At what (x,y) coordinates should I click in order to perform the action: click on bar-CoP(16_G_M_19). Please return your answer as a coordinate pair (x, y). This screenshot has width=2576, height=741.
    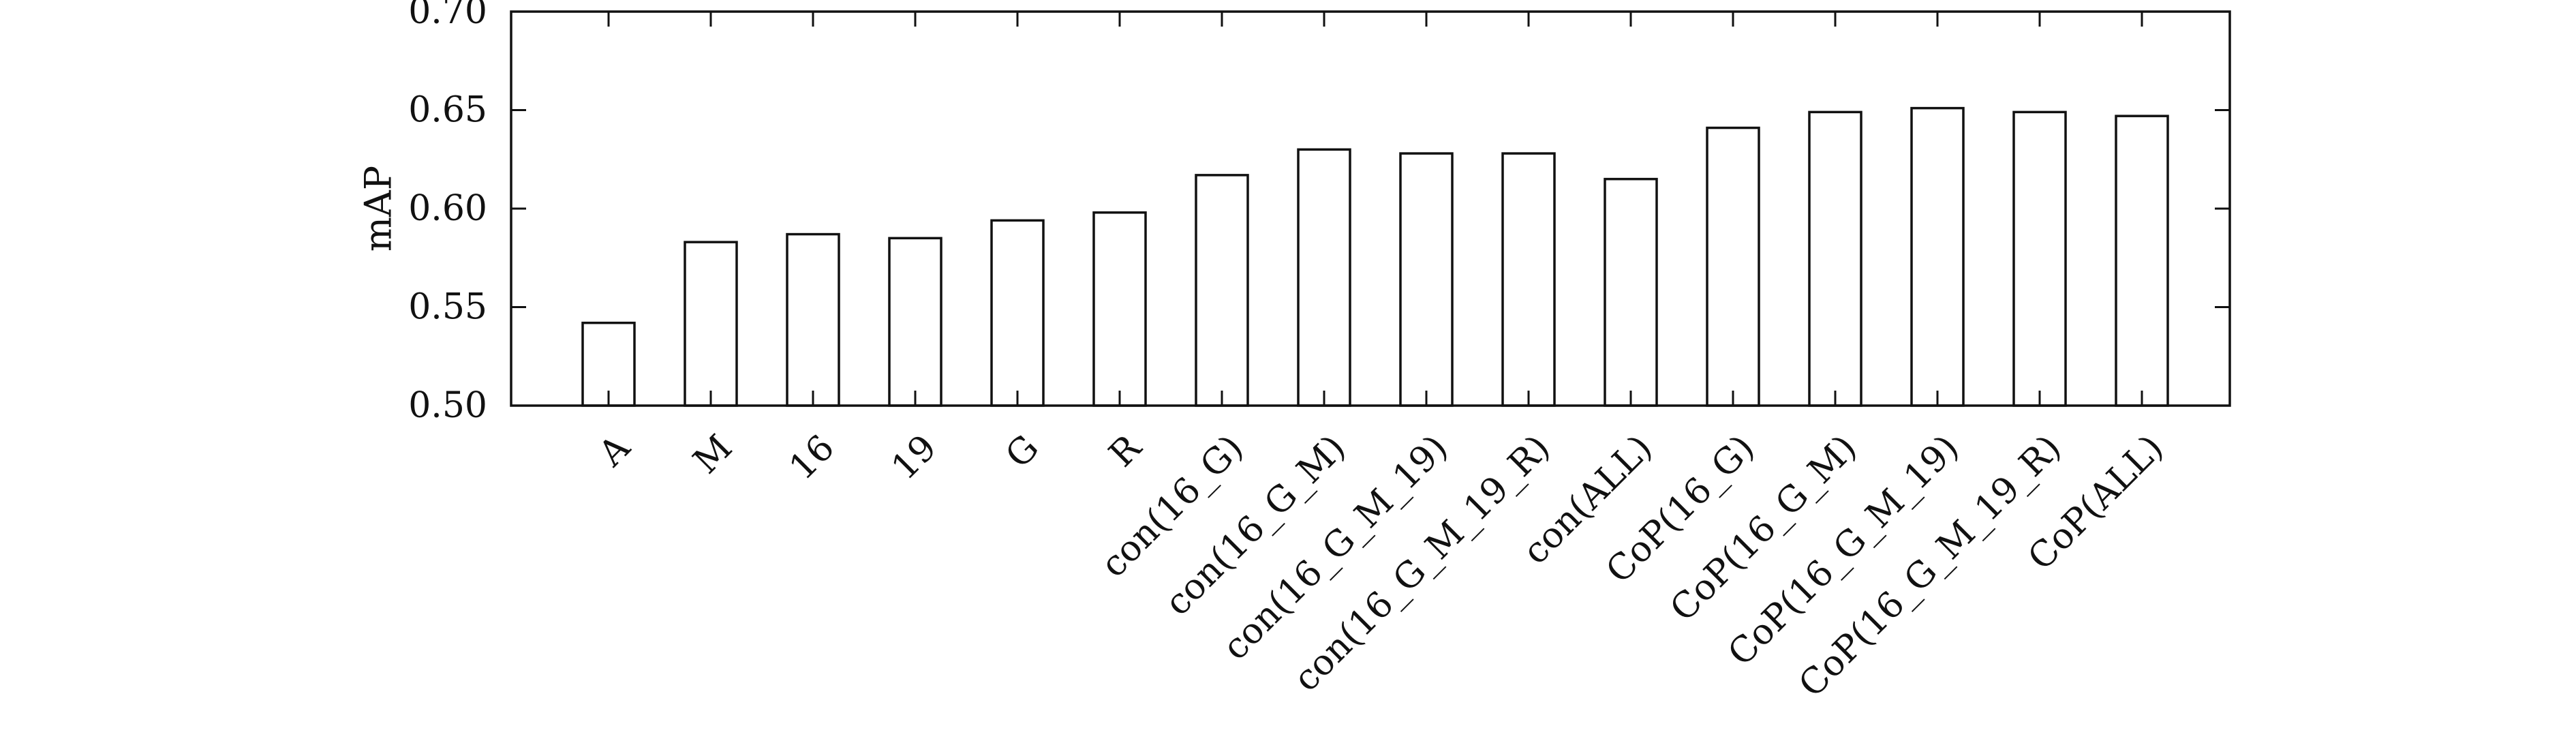
    Looking at the image, I should click on (1937, 256).